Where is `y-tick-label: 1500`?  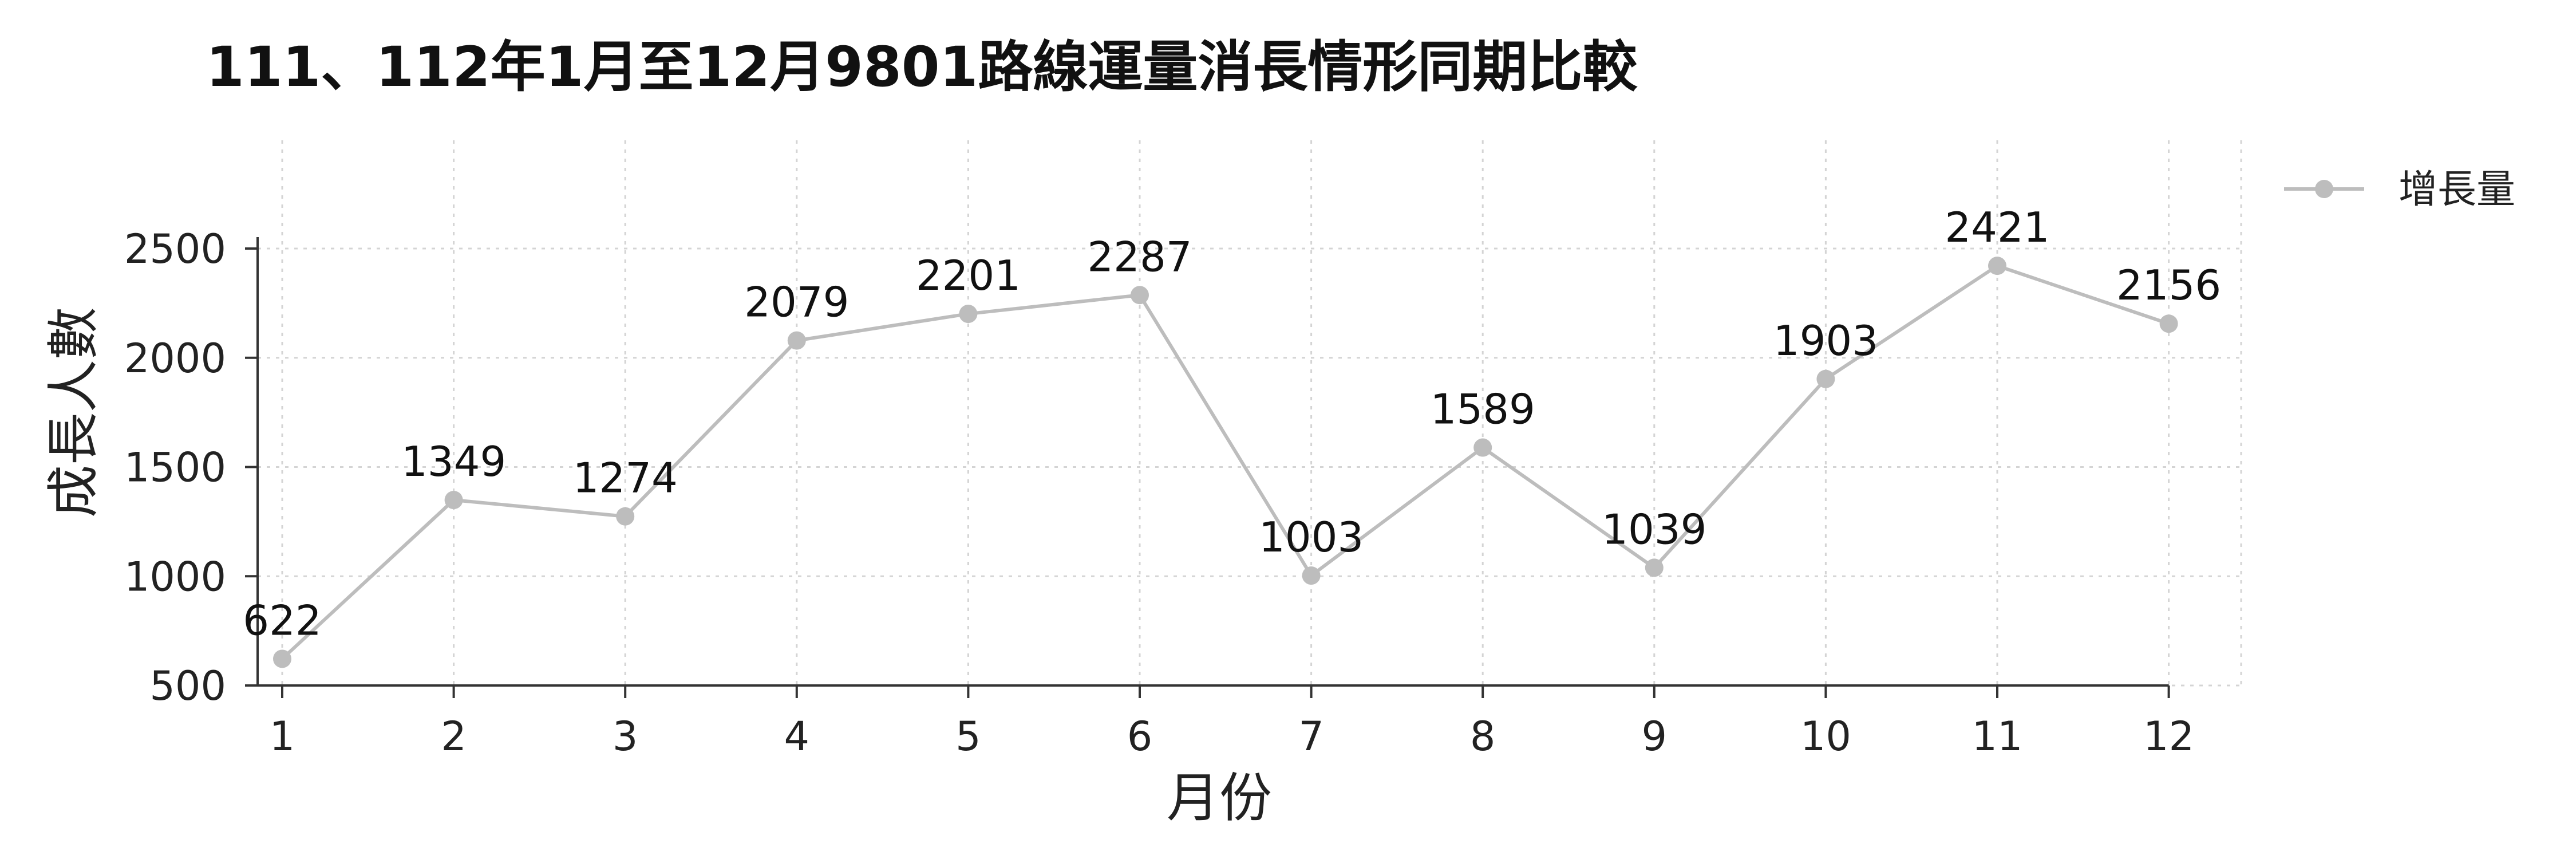
y-tick-label: 1500 is located at coordinates (175, 467).